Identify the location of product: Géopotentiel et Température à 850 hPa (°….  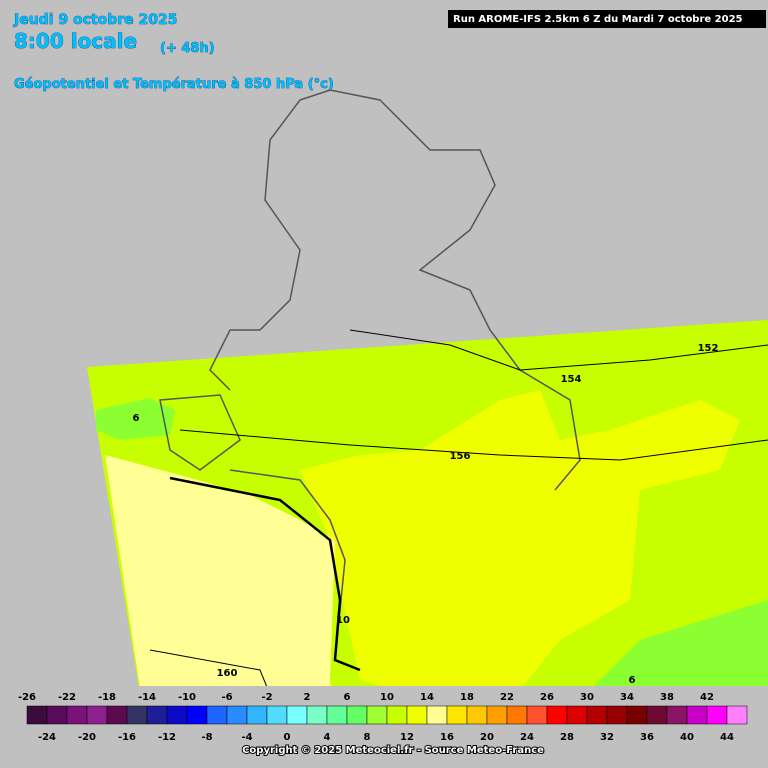
(174, 84).